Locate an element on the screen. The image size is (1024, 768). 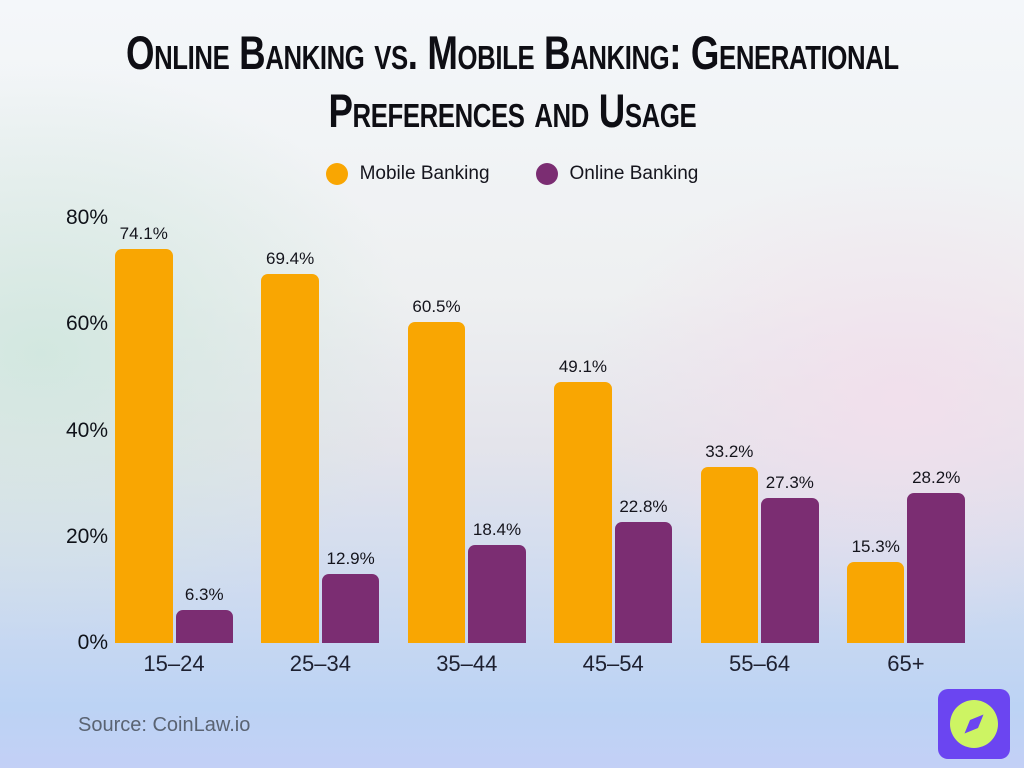
chart-legend: Mobile Banking Online Banking is located at coordinates (512, 174).